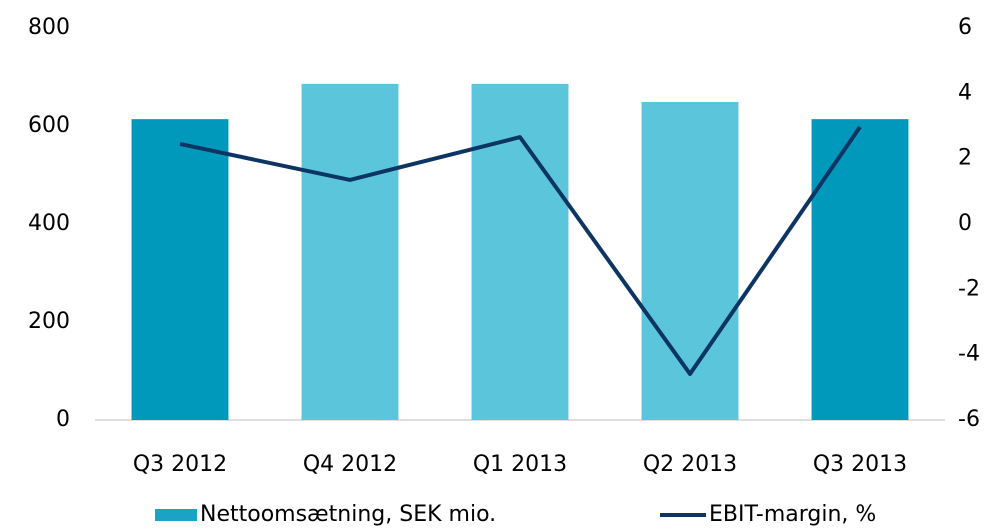  Describe the element at coordinates (49, 321) in the screenshot. I see `y-tick-label: 200` at that location.